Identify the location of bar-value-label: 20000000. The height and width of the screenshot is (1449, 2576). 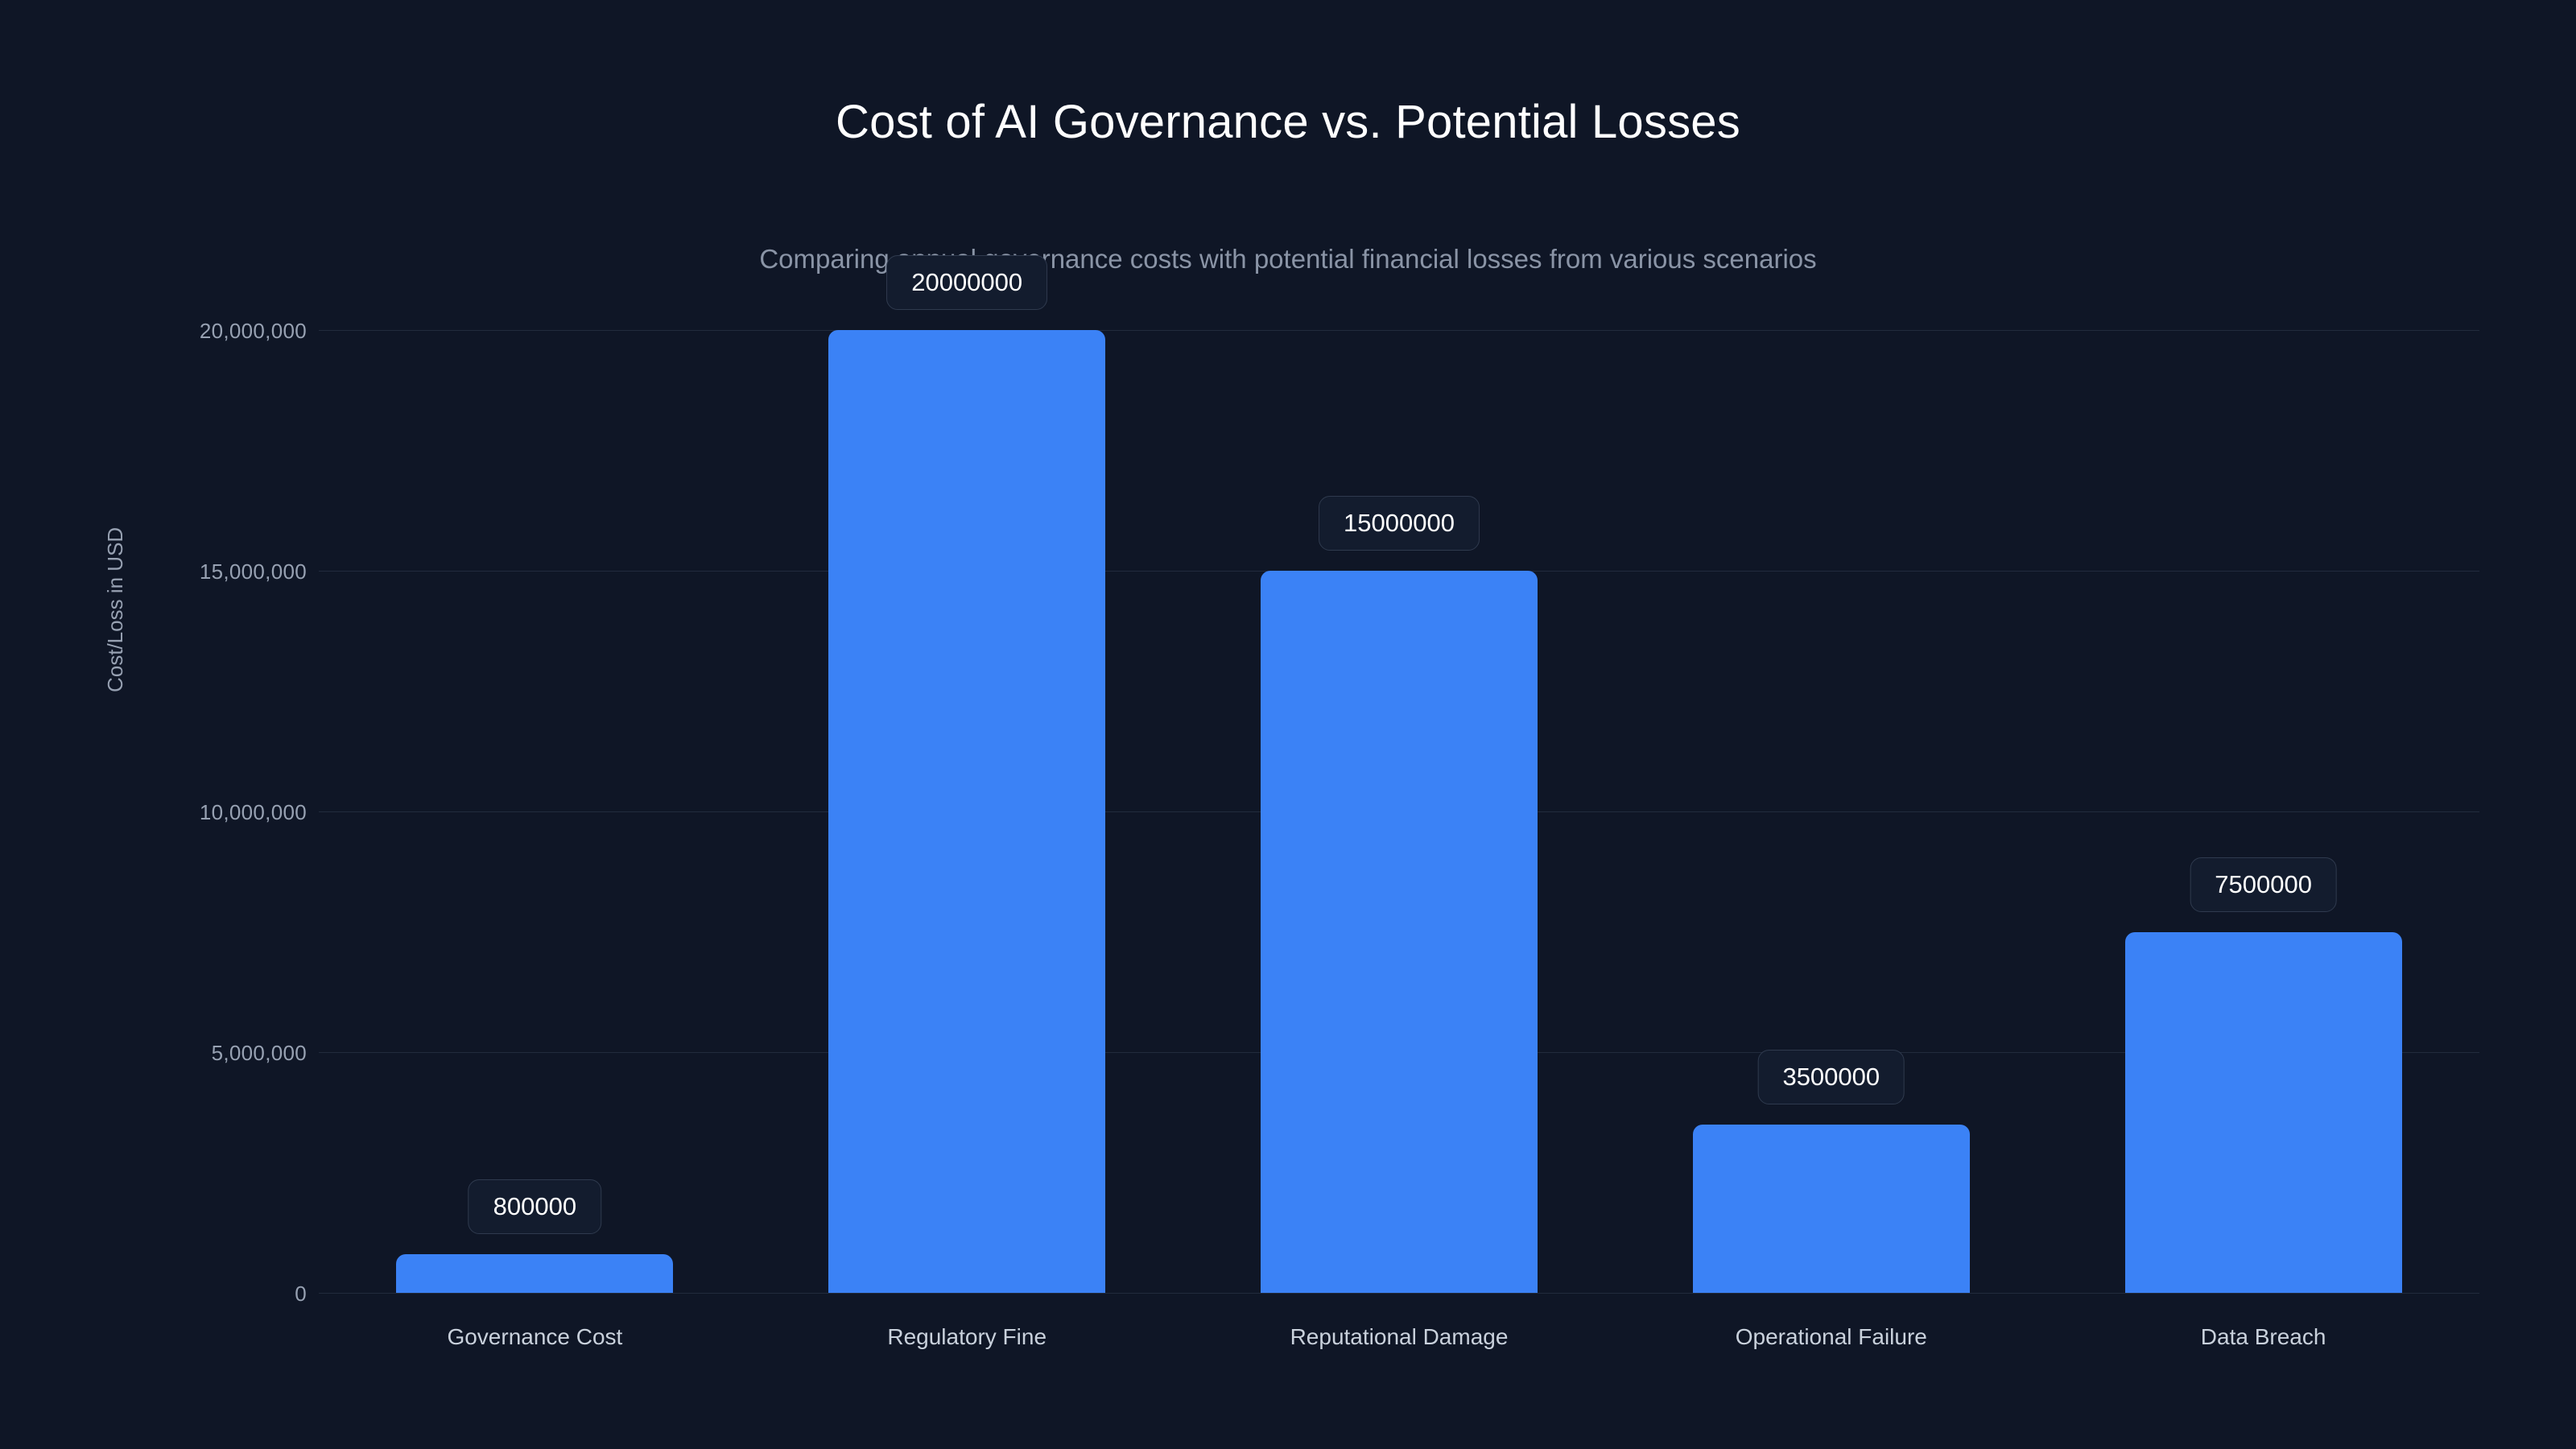
(967, 282).